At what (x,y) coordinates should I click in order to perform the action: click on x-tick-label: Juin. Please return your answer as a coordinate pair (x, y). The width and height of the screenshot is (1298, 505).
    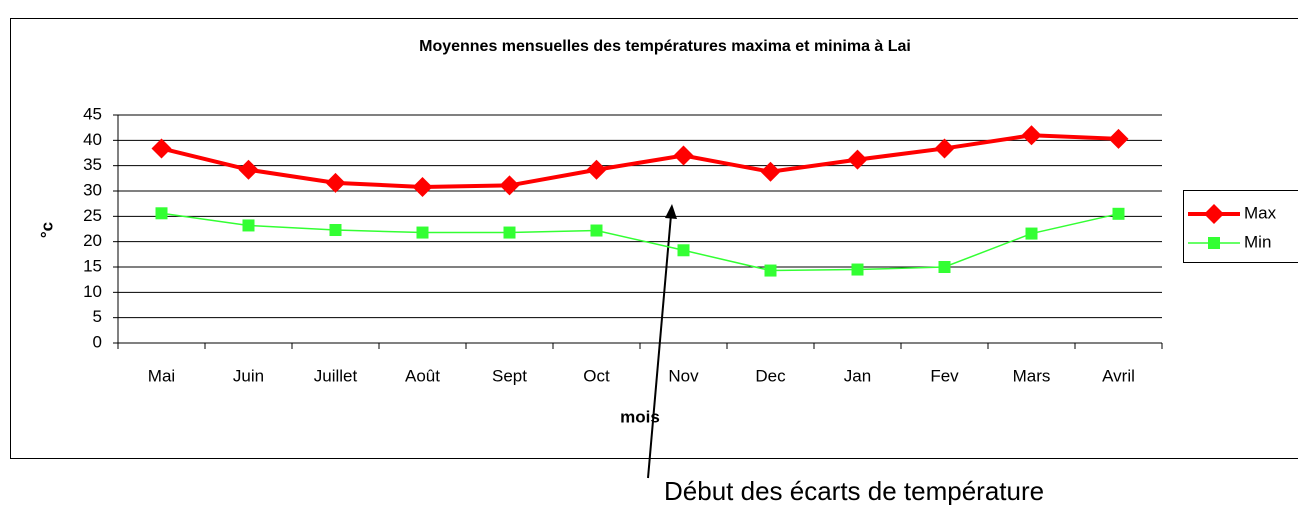
    Looking at the image, I should click on (248, 375).